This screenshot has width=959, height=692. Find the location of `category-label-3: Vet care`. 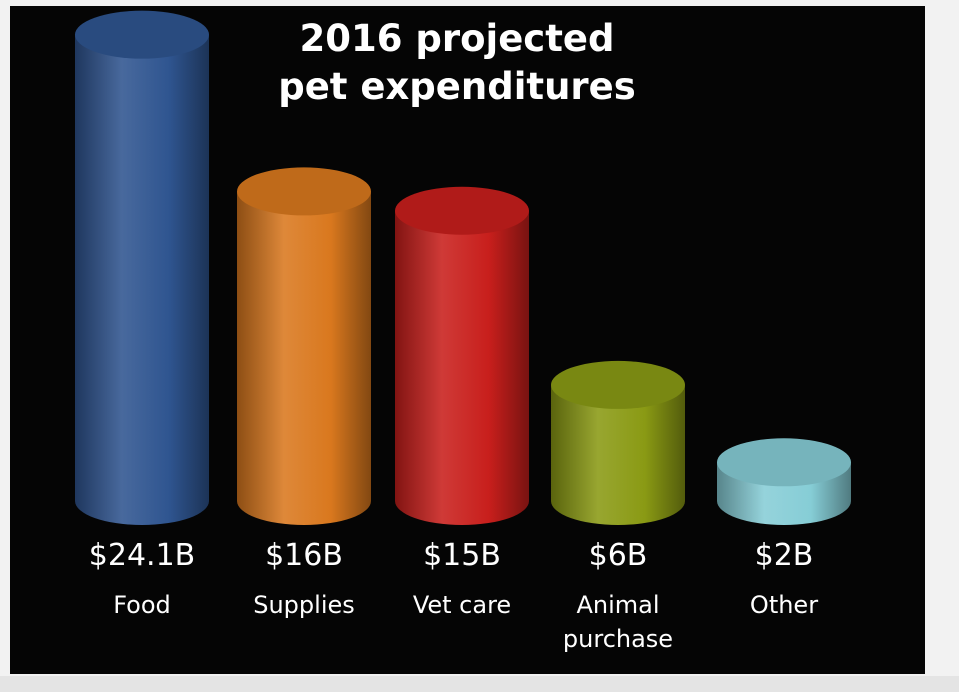

category-label-3: Vet care is located at coordinates (462, 605).